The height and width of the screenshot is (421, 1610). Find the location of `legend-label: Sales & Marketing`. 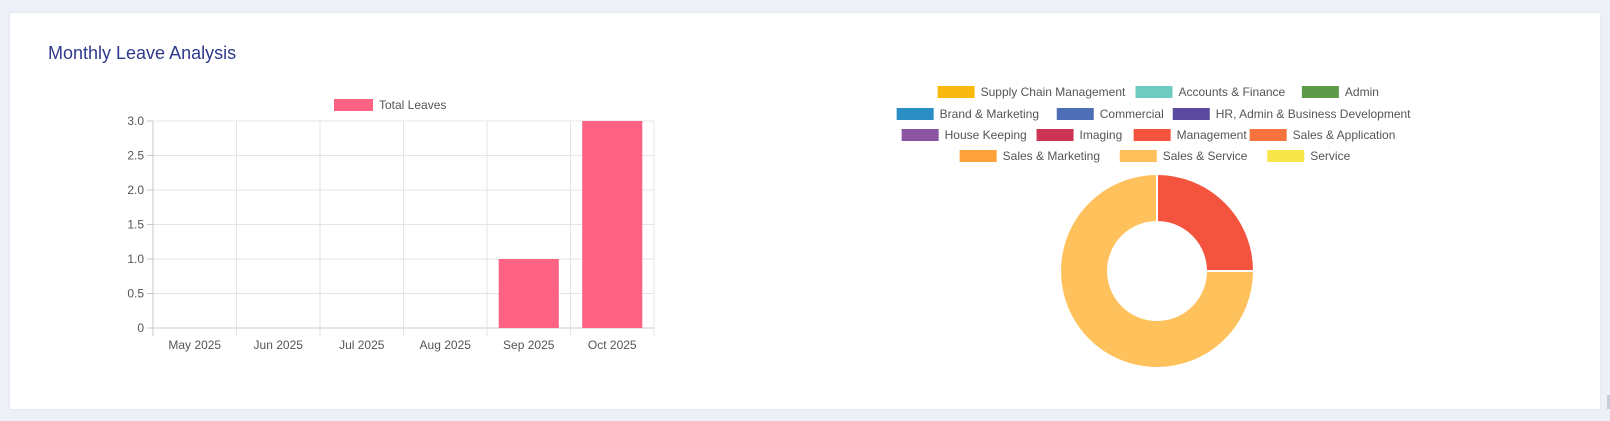

legend-label: Sales & Marketing is located at coordinates (1051, 156).